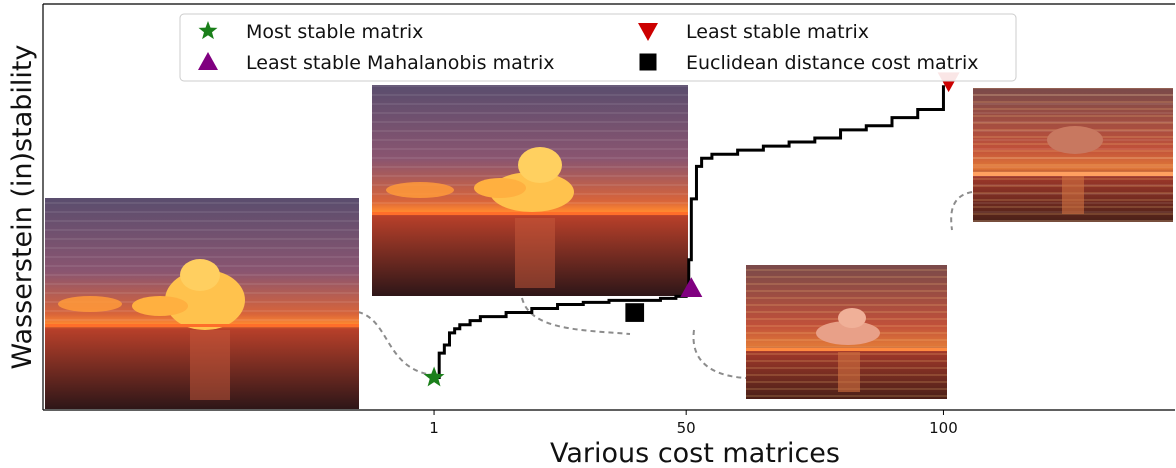  I want to click on legend-label: Least stable matrix, so click(777, 32).